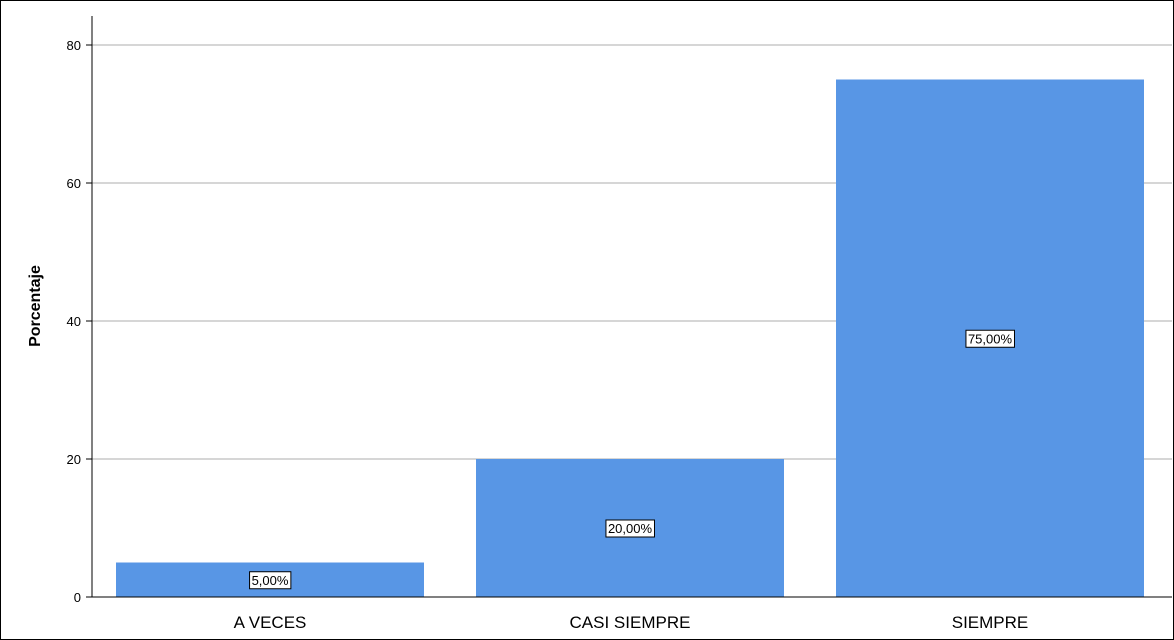  Describe the element at coordinates (270, 622) in the screenshot. I see `x-tick-label: A VECES` at that location.